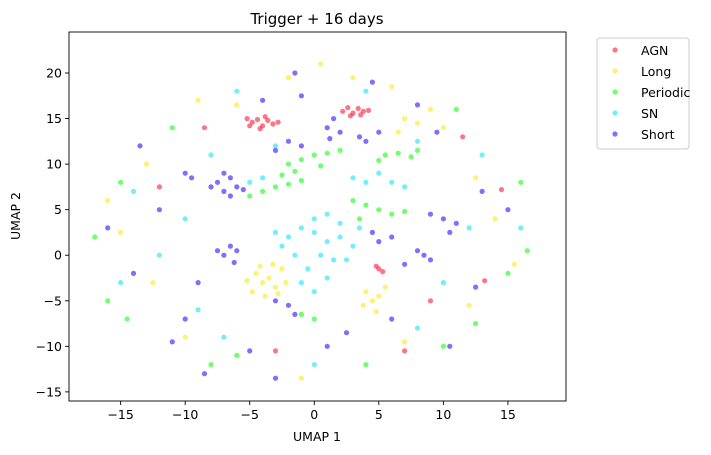 Image resolution: width=711 pixels, height=455 pixels. I want to click on legend-box, so click(643, 93).